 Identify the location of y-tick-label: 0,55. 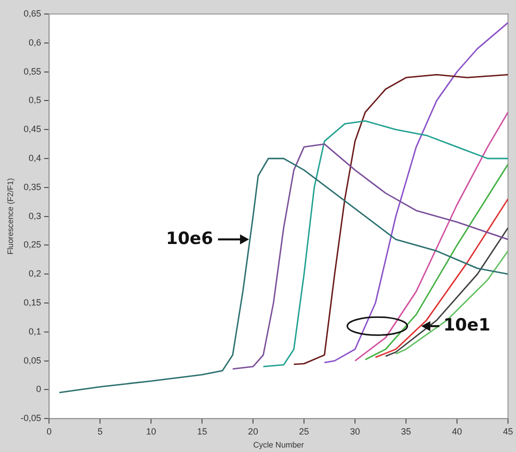
(33, 71).